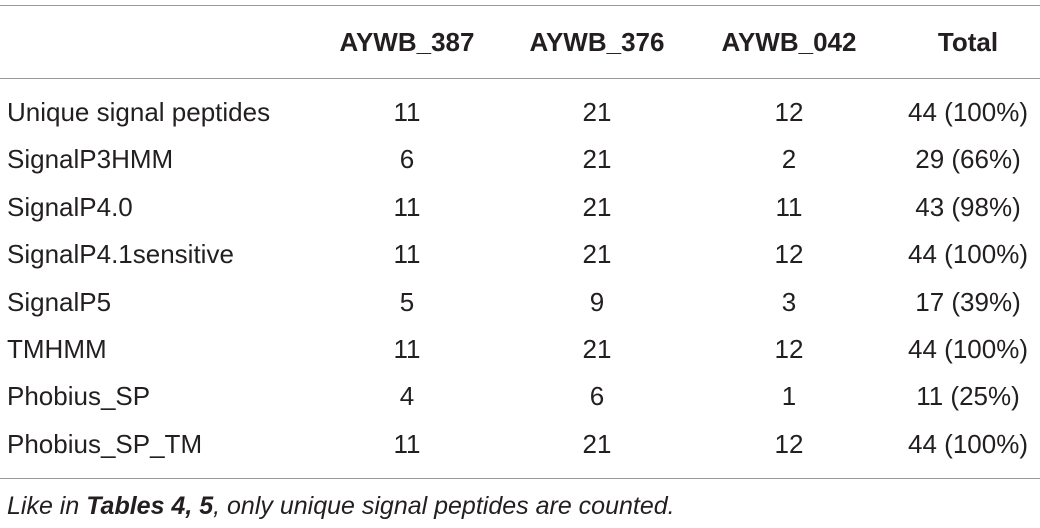 The height and width of the screenshot is (528, 1040). What do you see at coordinates (968, 396) in the screenshot?
I see `cell-value: 11 (25%)` at bounding box center [968, 396].